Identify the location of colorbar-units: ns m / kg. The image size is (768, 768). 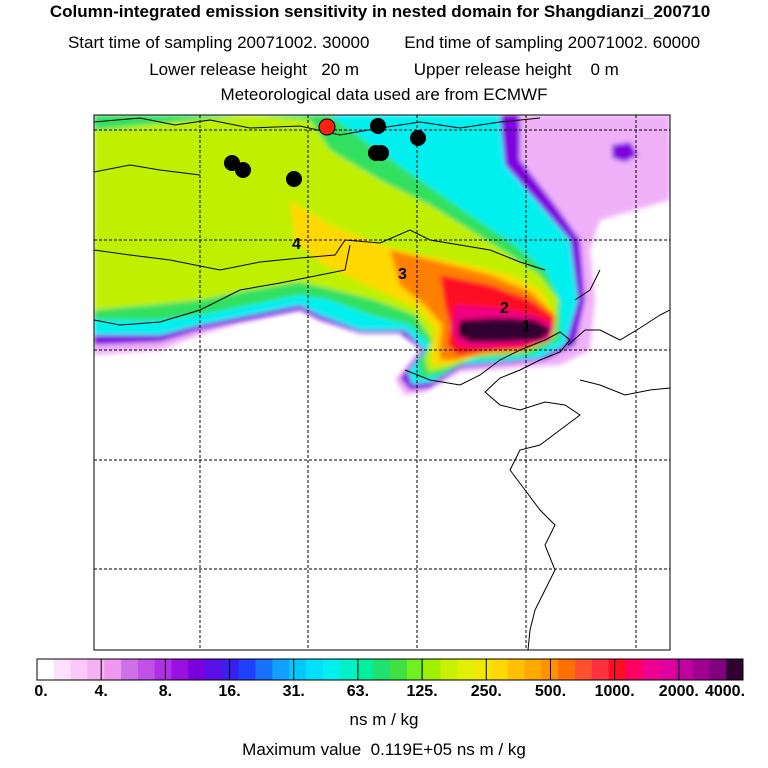
(384, 719).